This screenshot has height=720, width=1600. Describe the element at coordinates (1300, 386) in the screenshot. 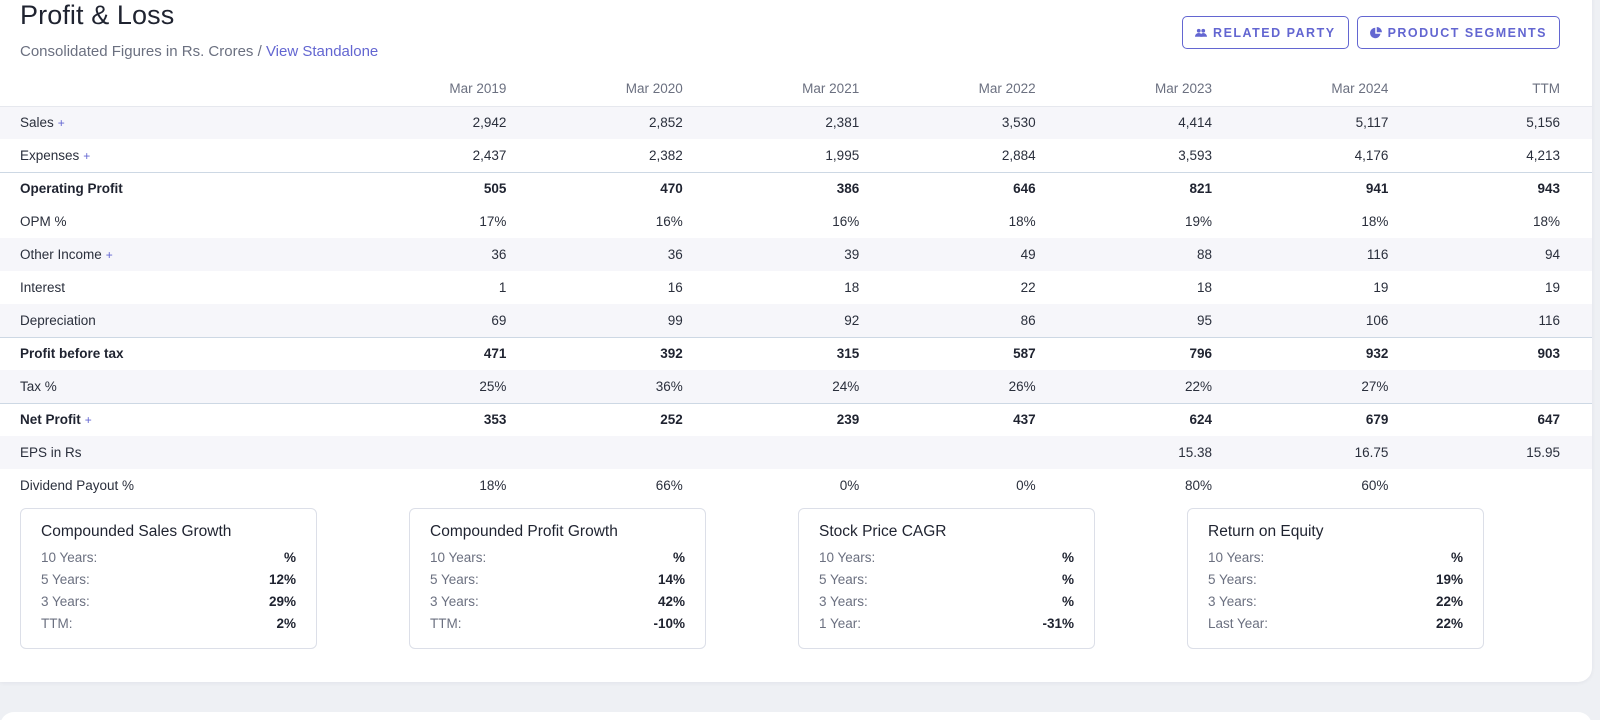

I see `table-cell: 27%` at that location.